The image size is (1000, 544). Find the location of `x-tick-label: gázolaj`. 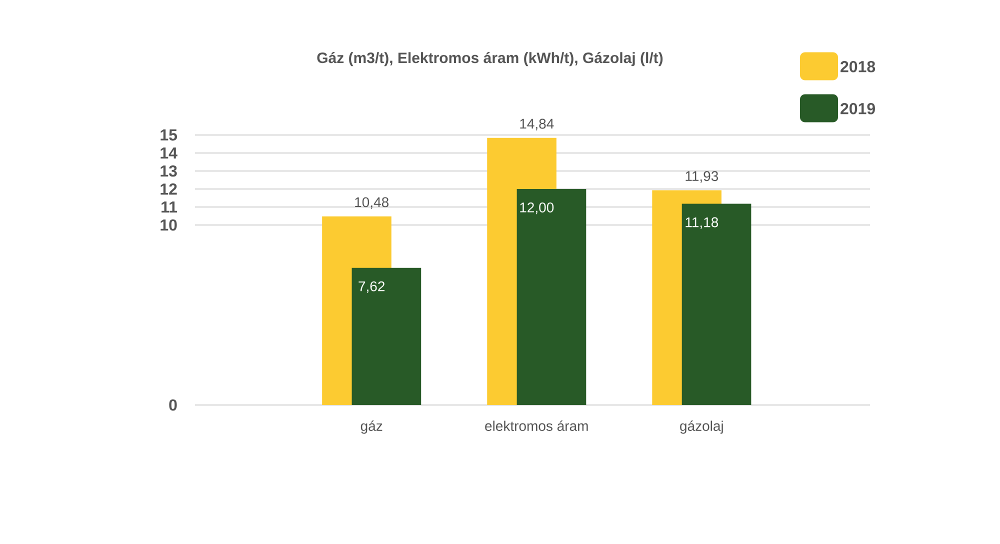

x-tick-label: gázolaj is located at coordinates (701, 427).